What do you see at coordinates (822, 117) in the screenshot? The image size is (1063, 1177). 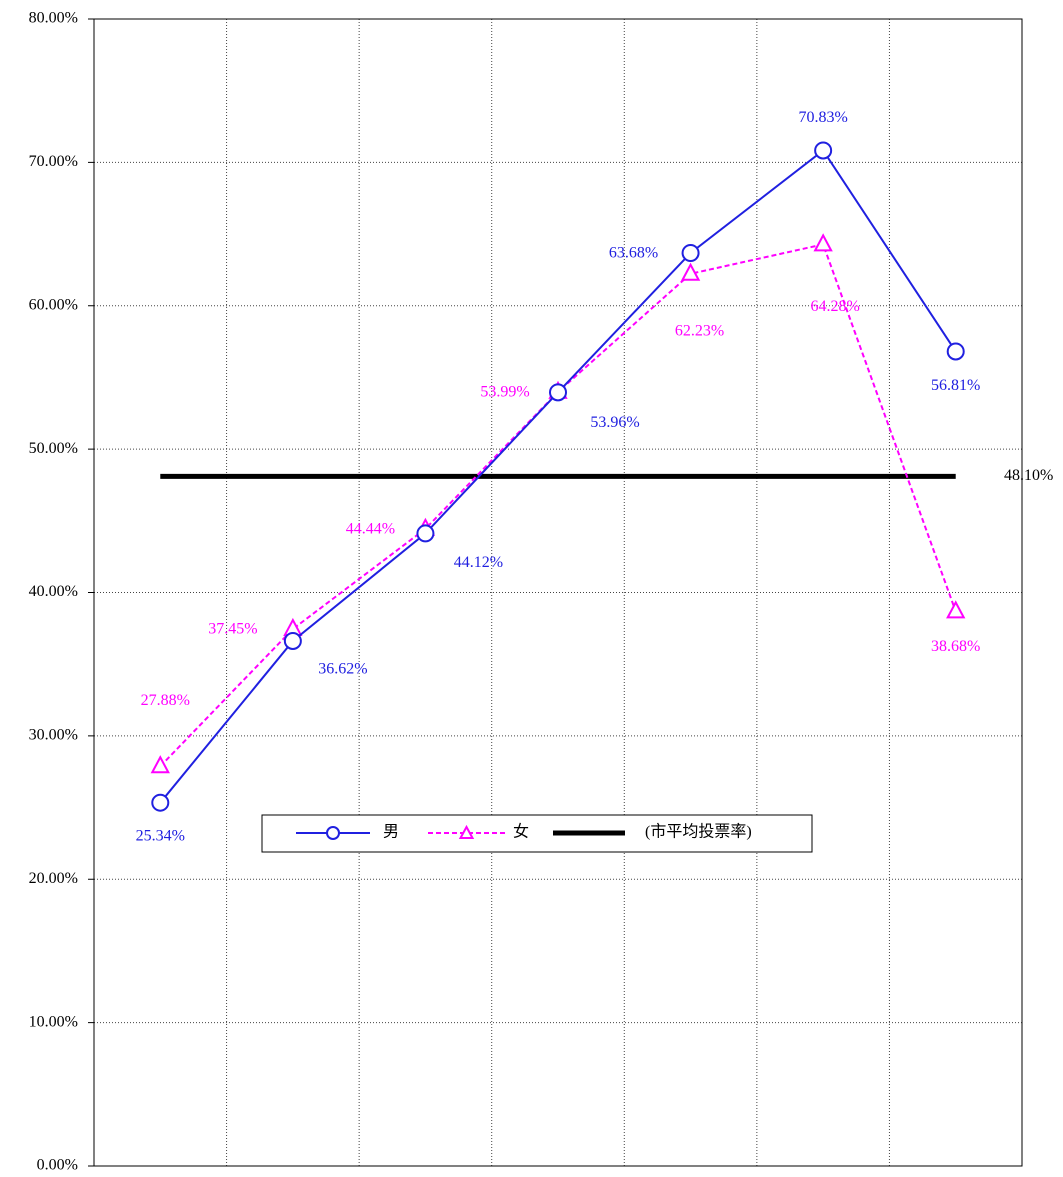 I see `data-label: 70.83%` at bounding box center [822, 117].